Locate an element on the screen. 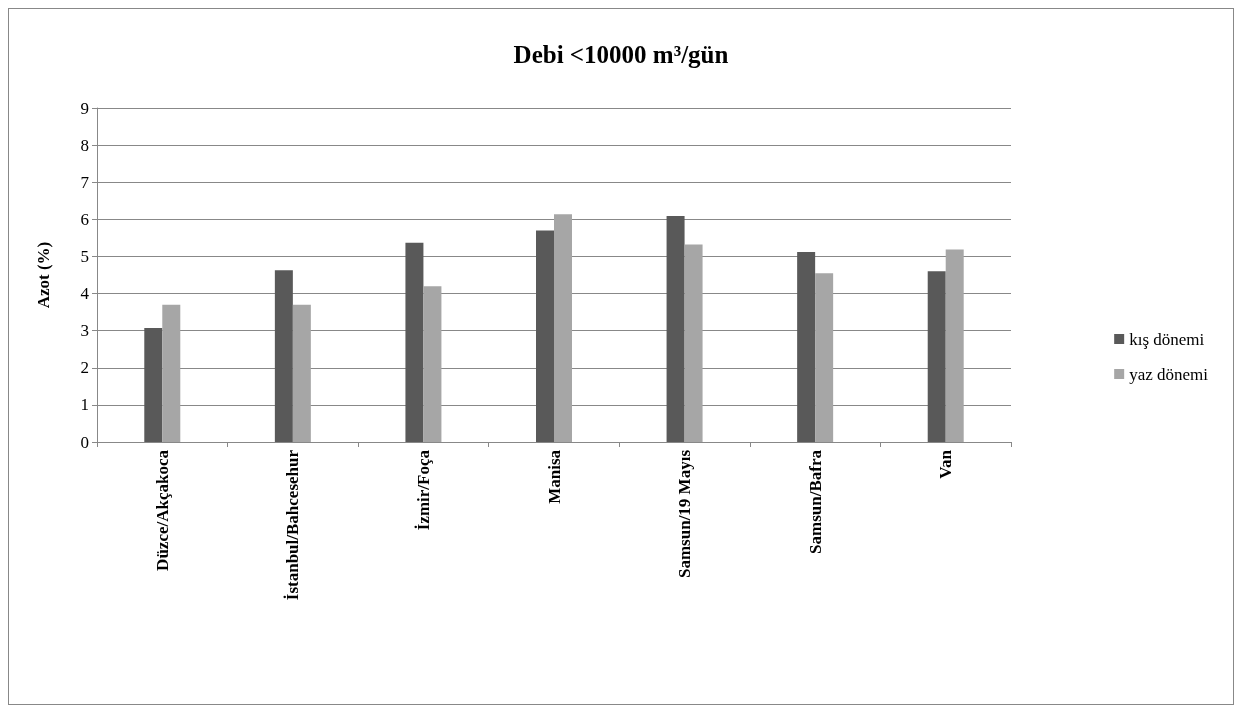 The image size is (1242, 713). y-tick-label: 4 is located at coordinates (85, 294).